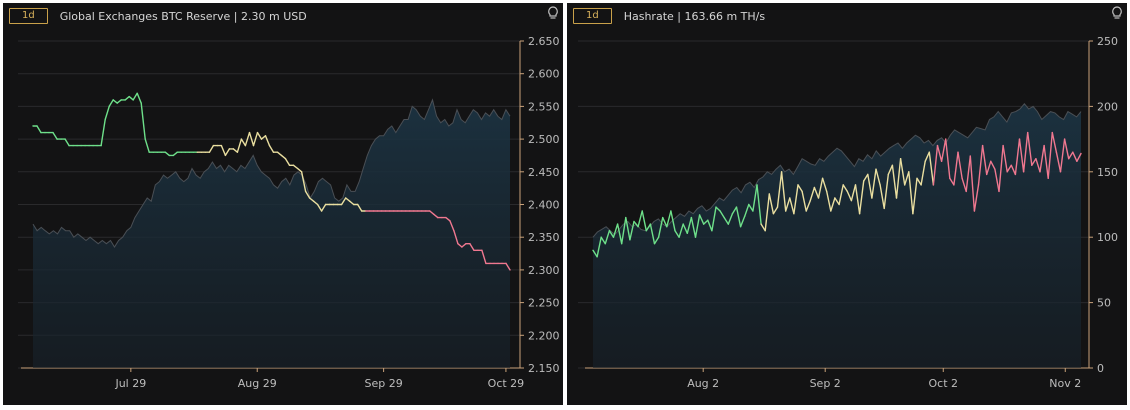 The image size is (1130, 410). I want to click on hashrate-chart-header: 1d Hashrate | 163.66 m TH/s, so click(669, 16).